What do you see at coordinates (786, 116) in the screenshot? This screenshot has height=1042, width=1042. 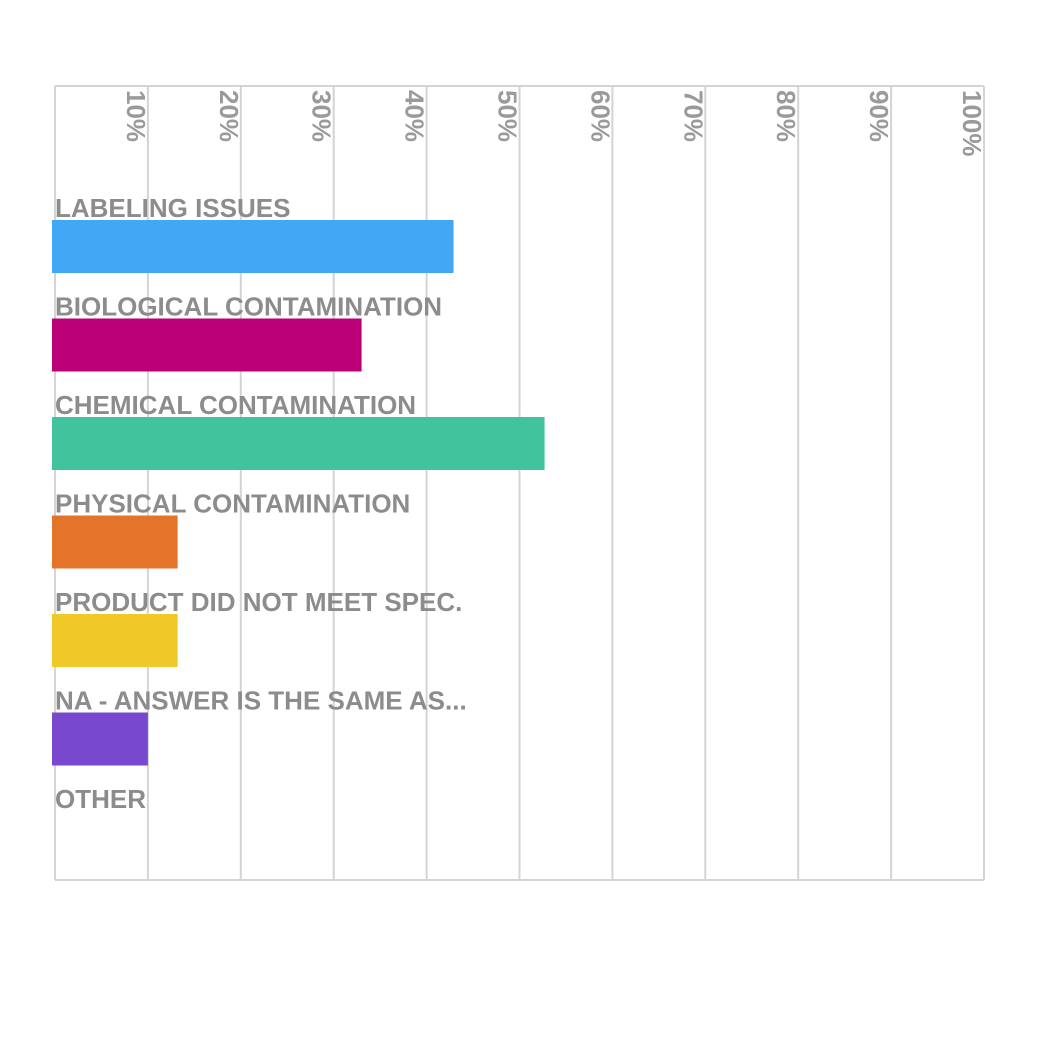 I see `x-tick-label: 80%` at bounding box center [786, 116].